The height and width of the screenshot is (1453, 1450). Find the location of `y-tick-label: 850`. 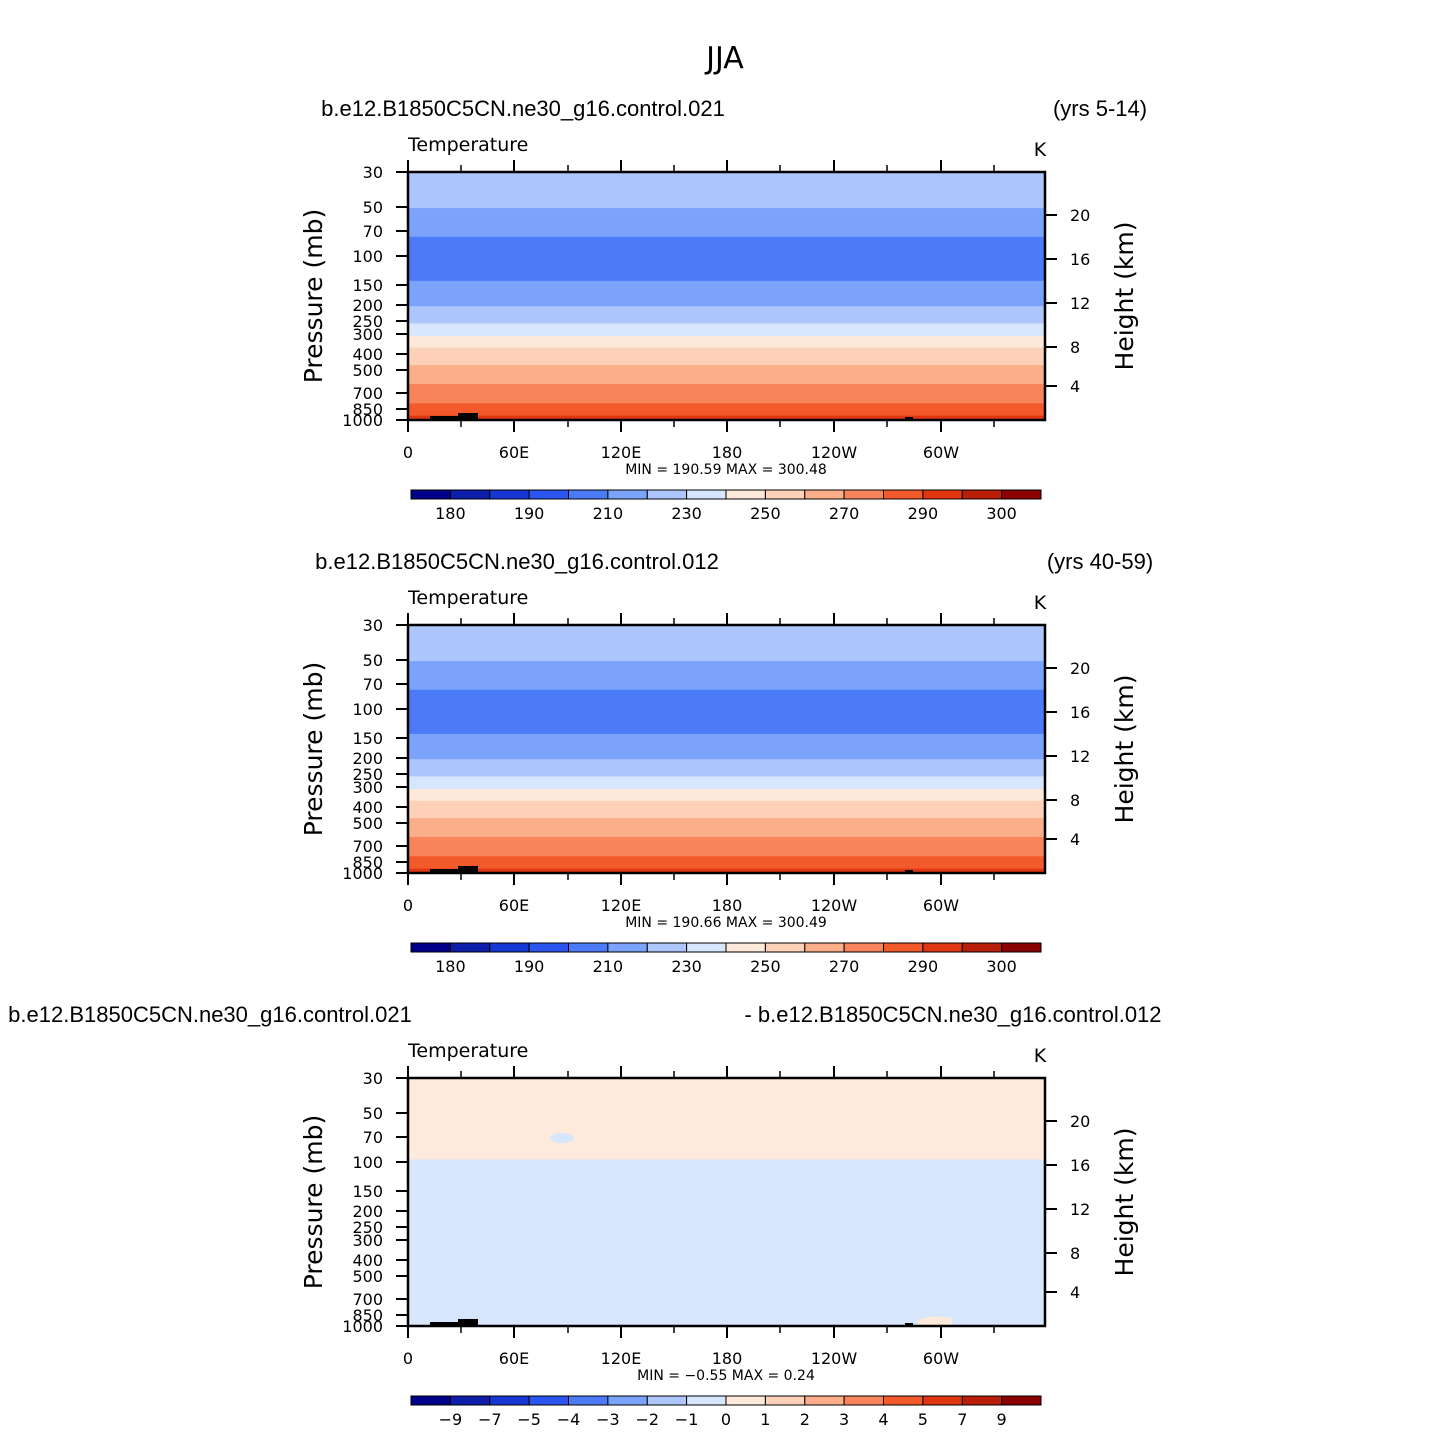

y-tick-label: 850 is located at coordinates (367, 862).